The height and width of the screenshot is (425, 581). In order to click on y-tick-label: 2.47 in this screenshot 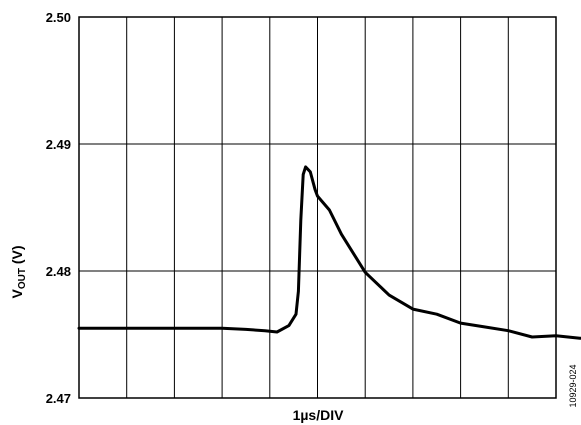, I will do `click(58, 398)`.